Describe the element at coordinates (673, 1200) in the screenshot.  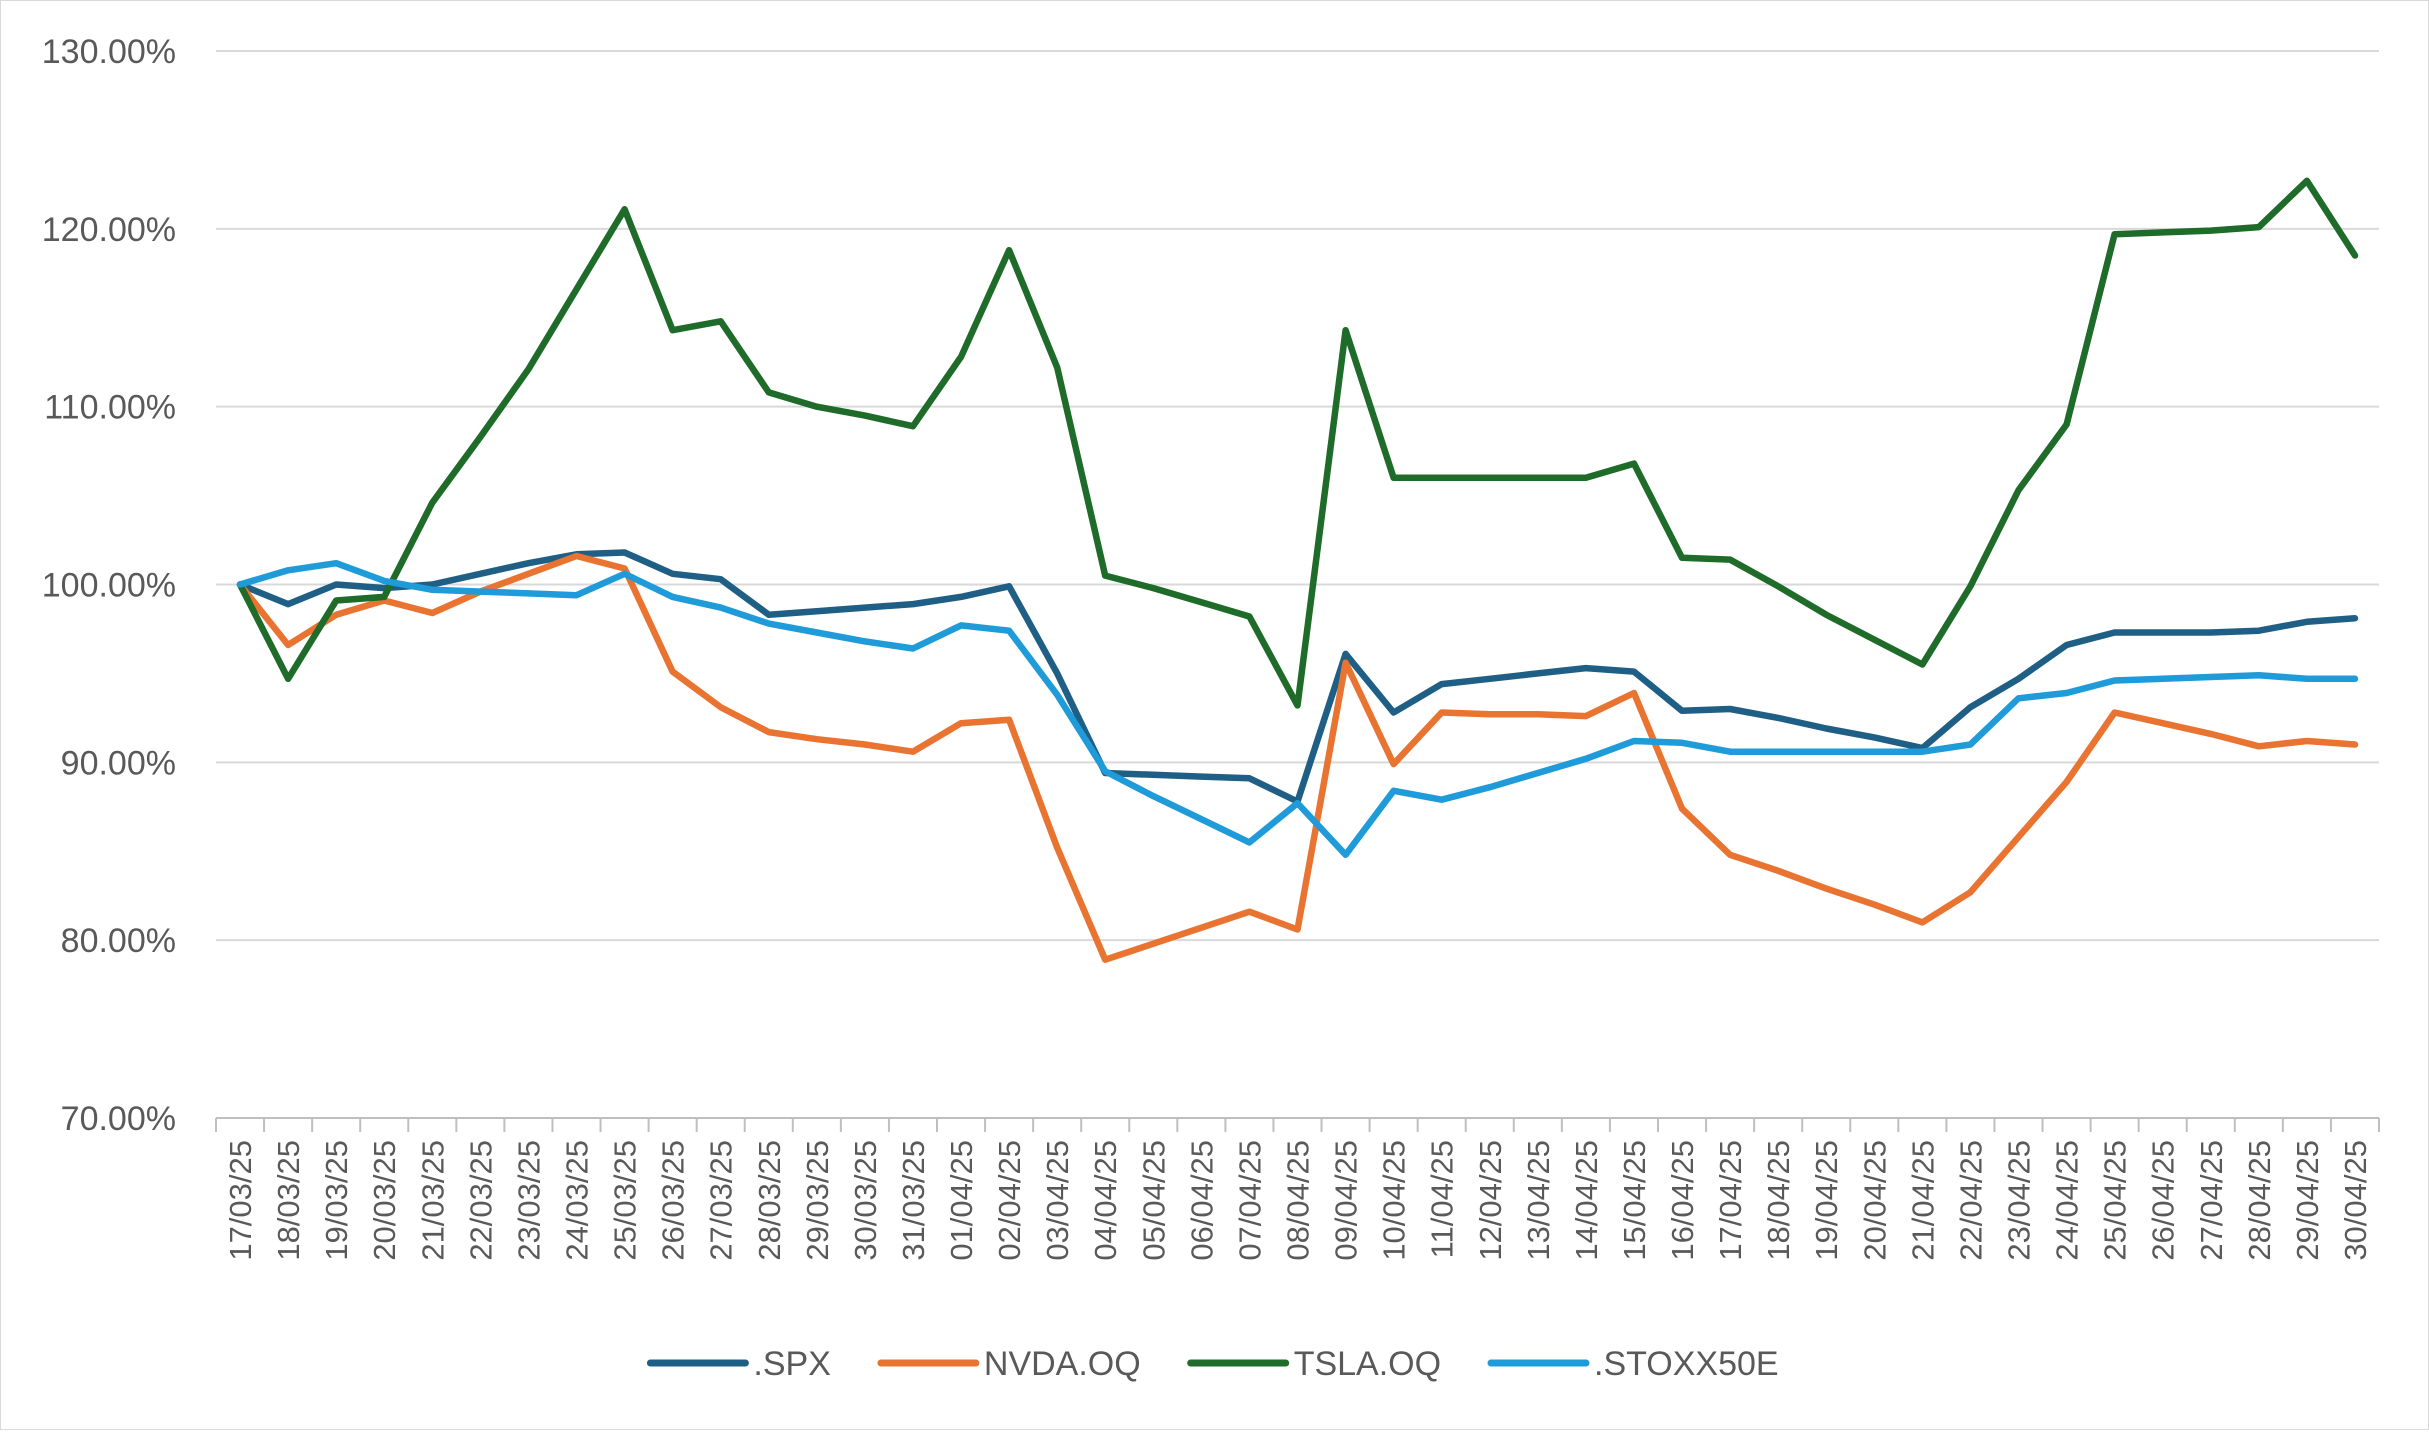
I see `x-tick-label: 26/03/25` at that location.